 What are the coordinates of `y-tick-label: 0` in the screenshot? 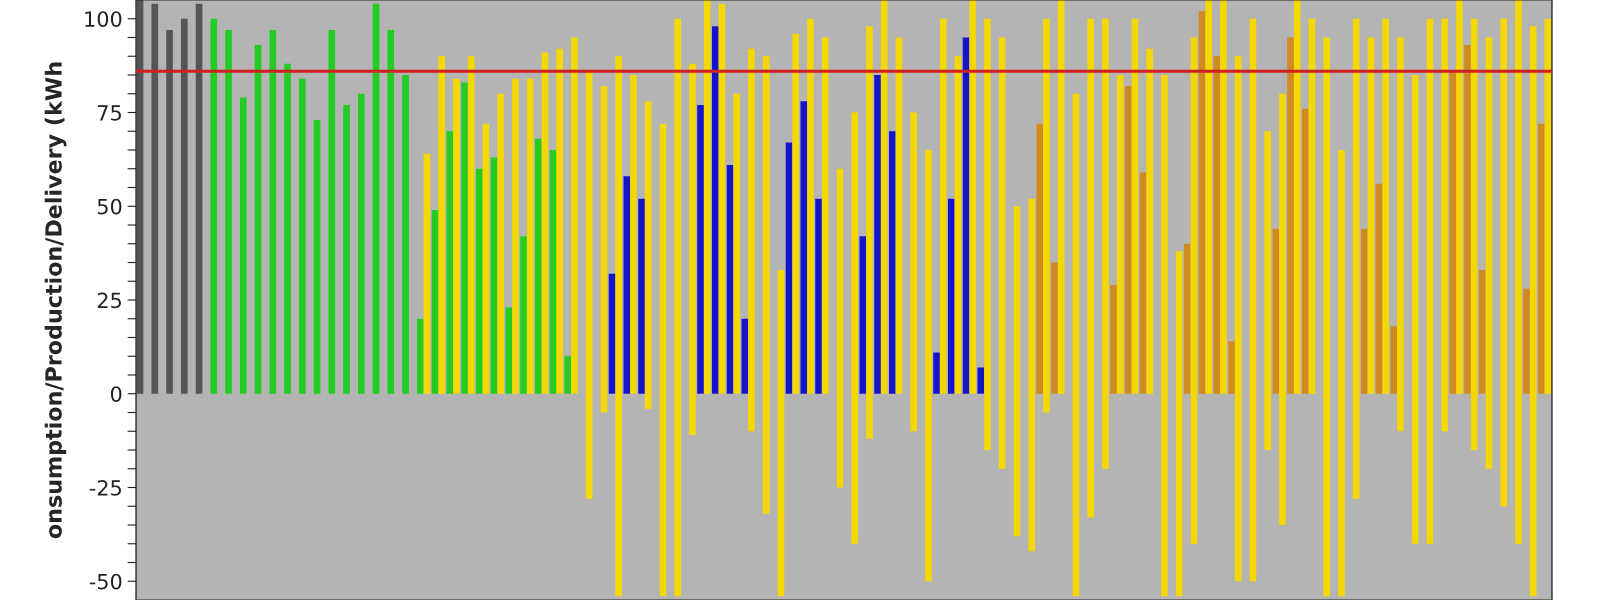 It's located at (116, 394).